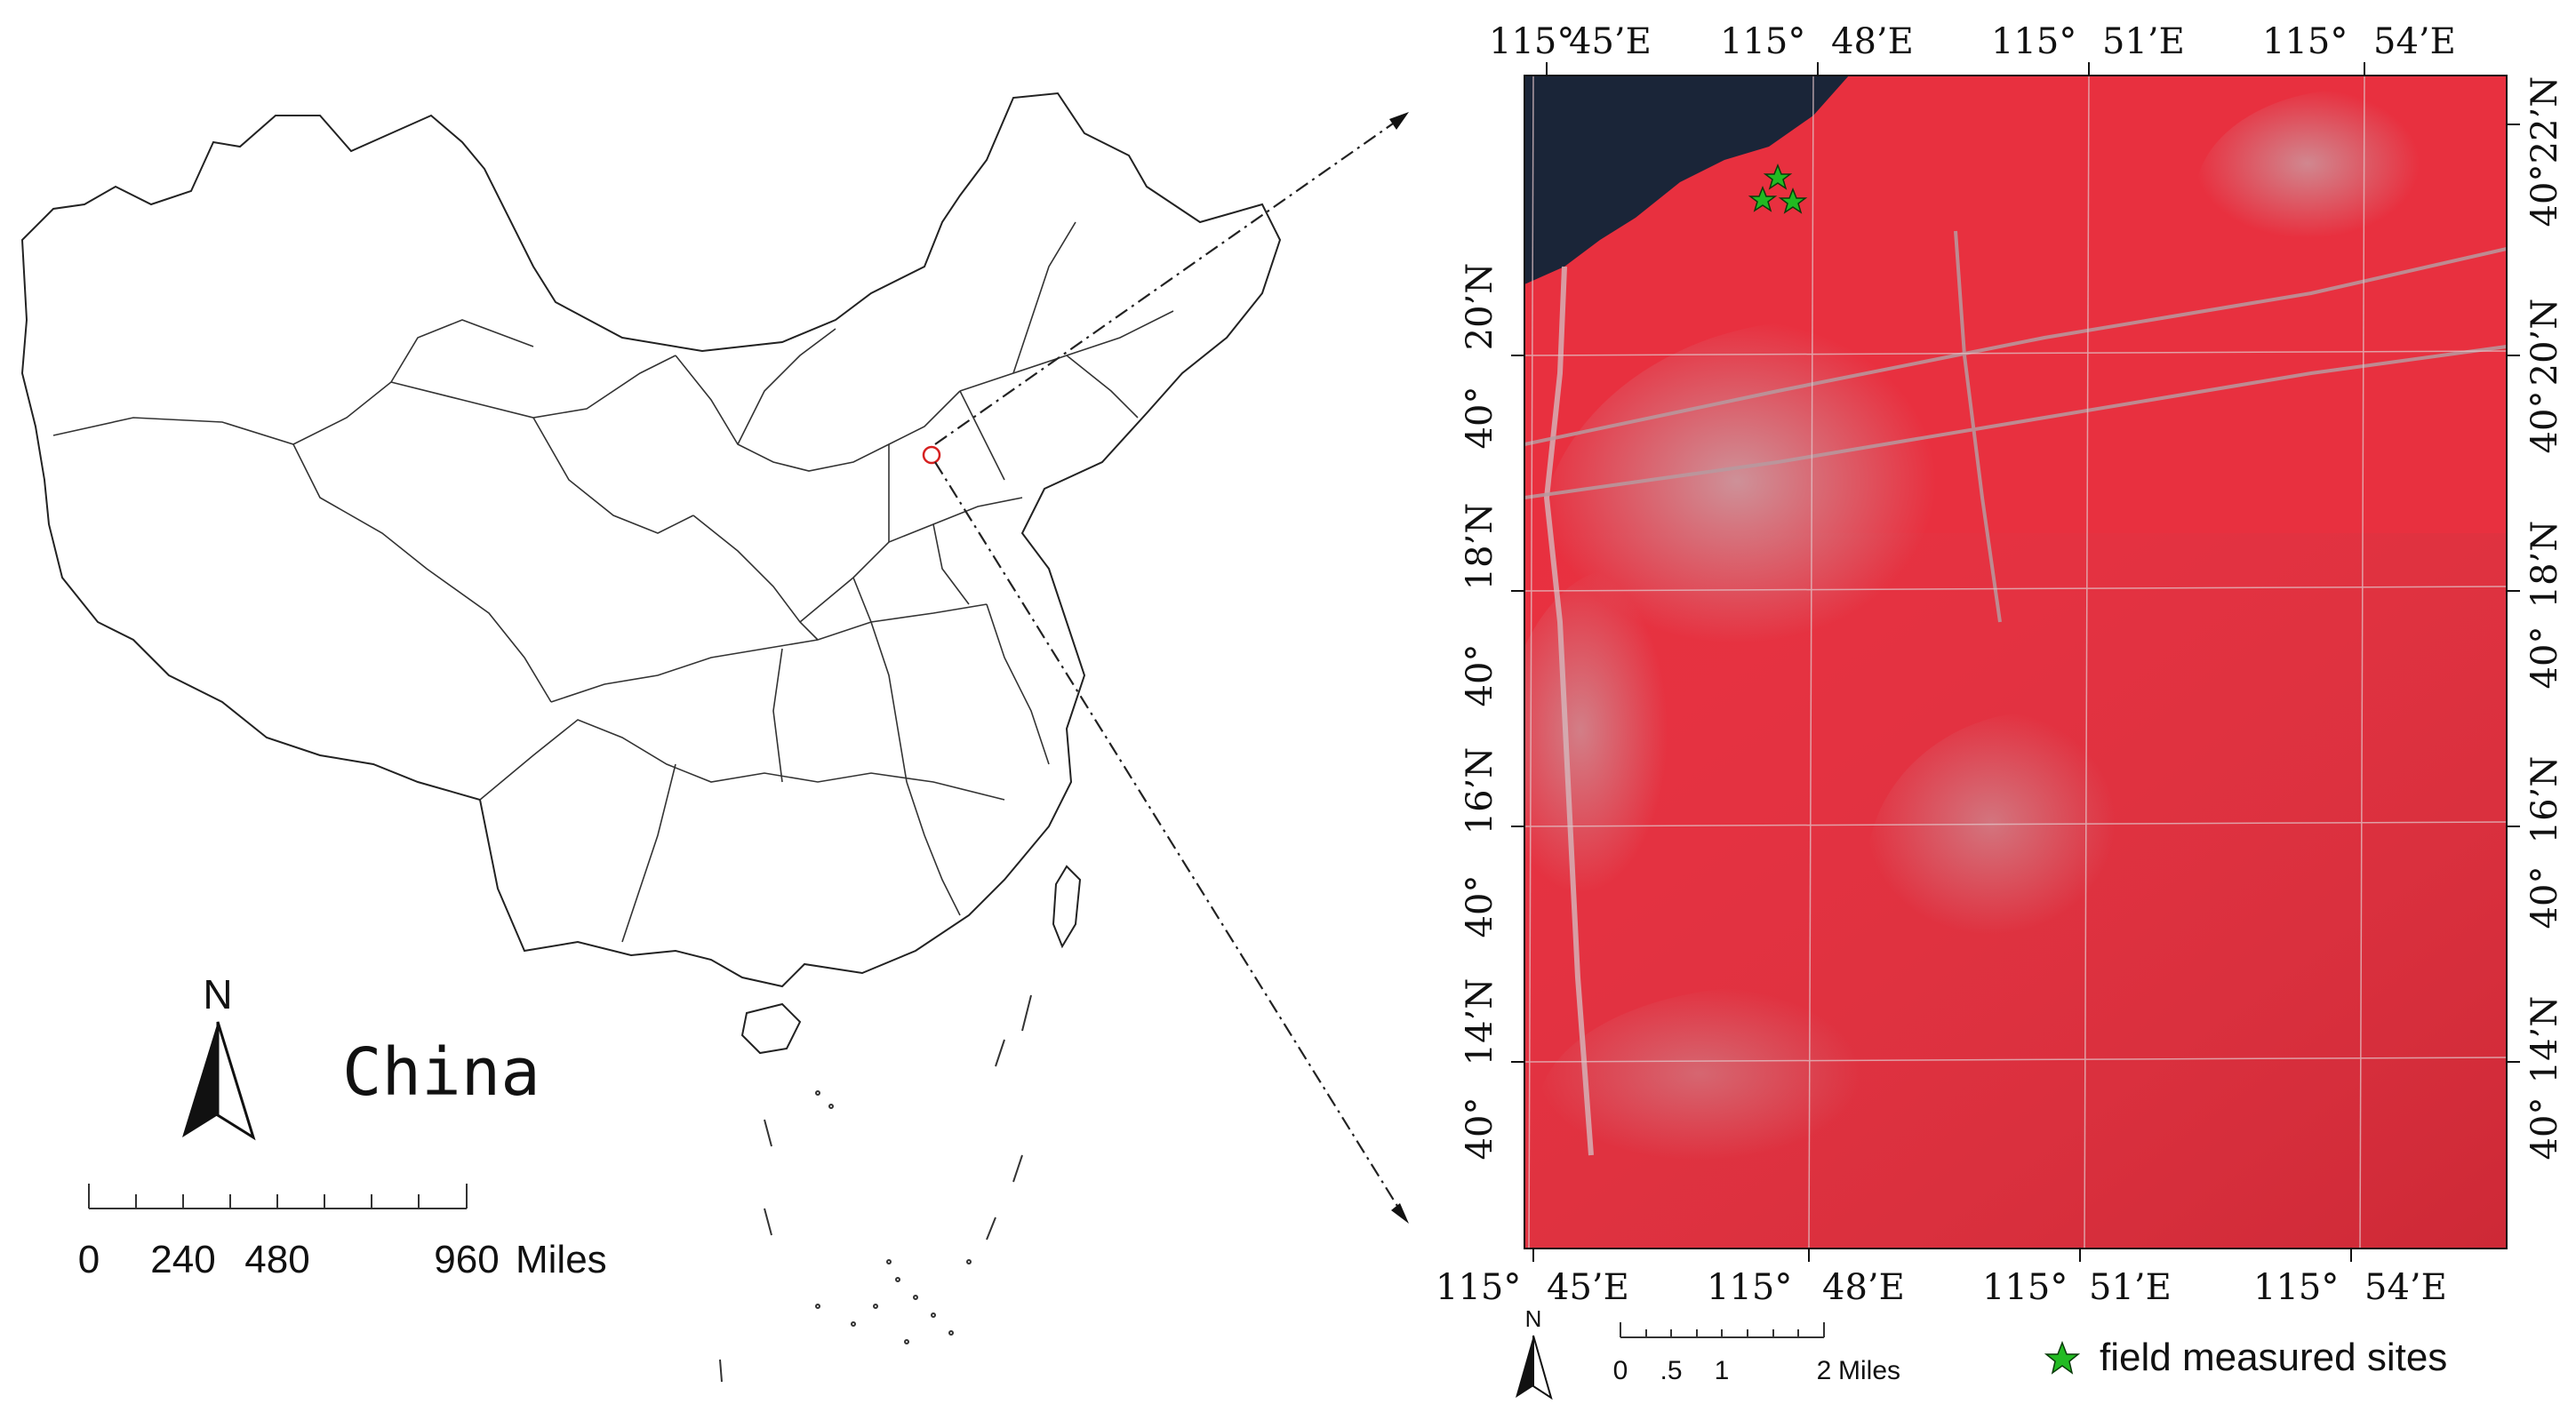  Describe the element at coordinates (2544, 195) in the screenshot. I see `right-lat-deg-1: 40°` at that location.